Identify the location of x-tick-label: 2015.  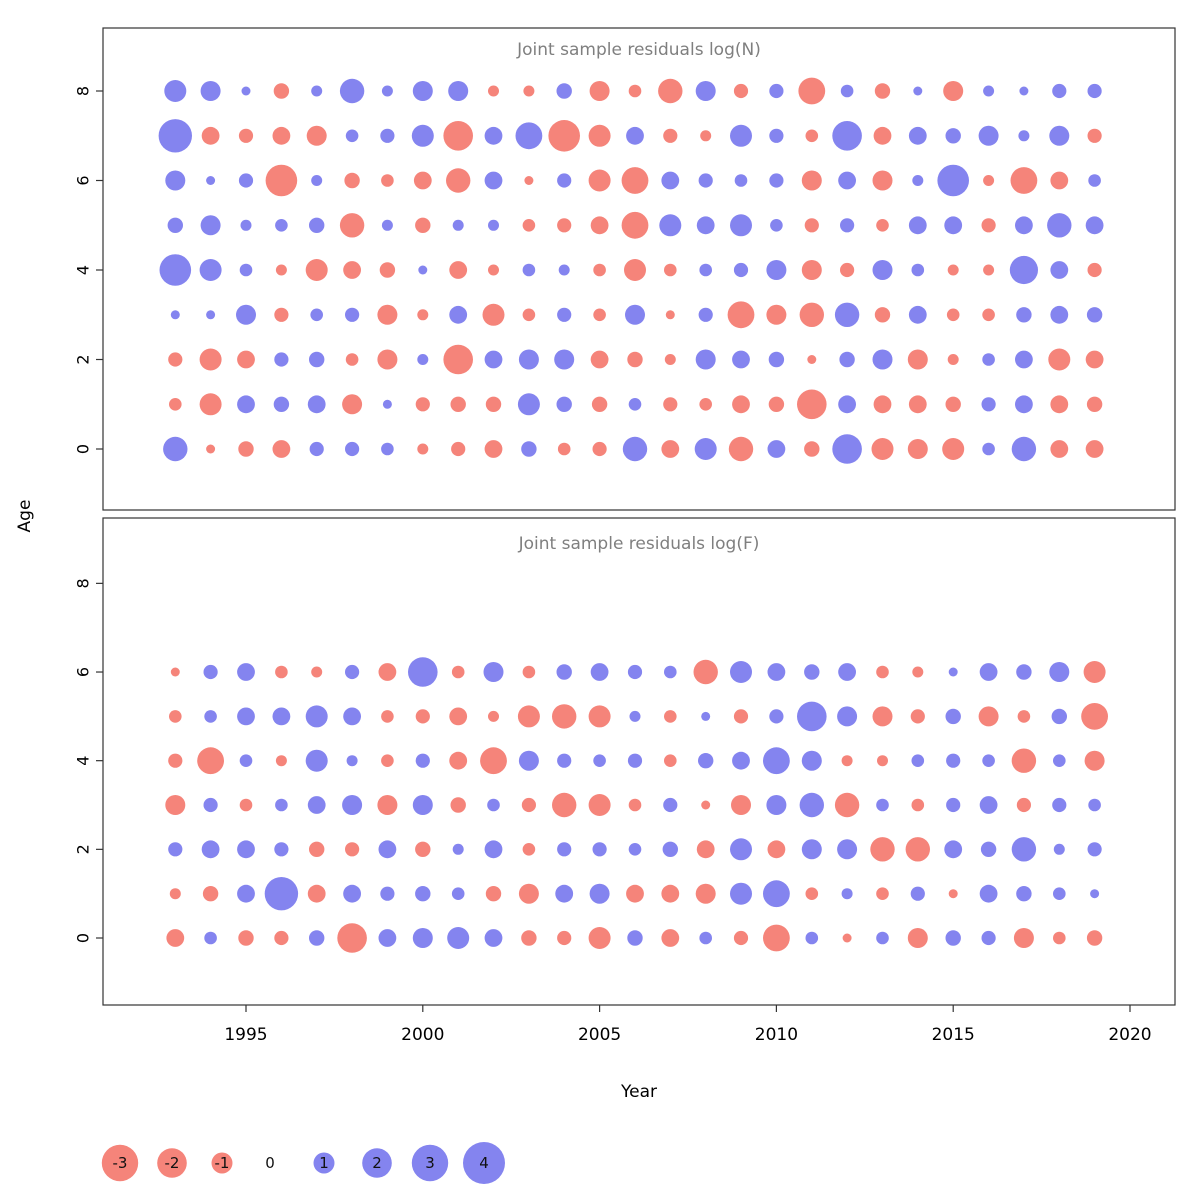
(953, 1035).